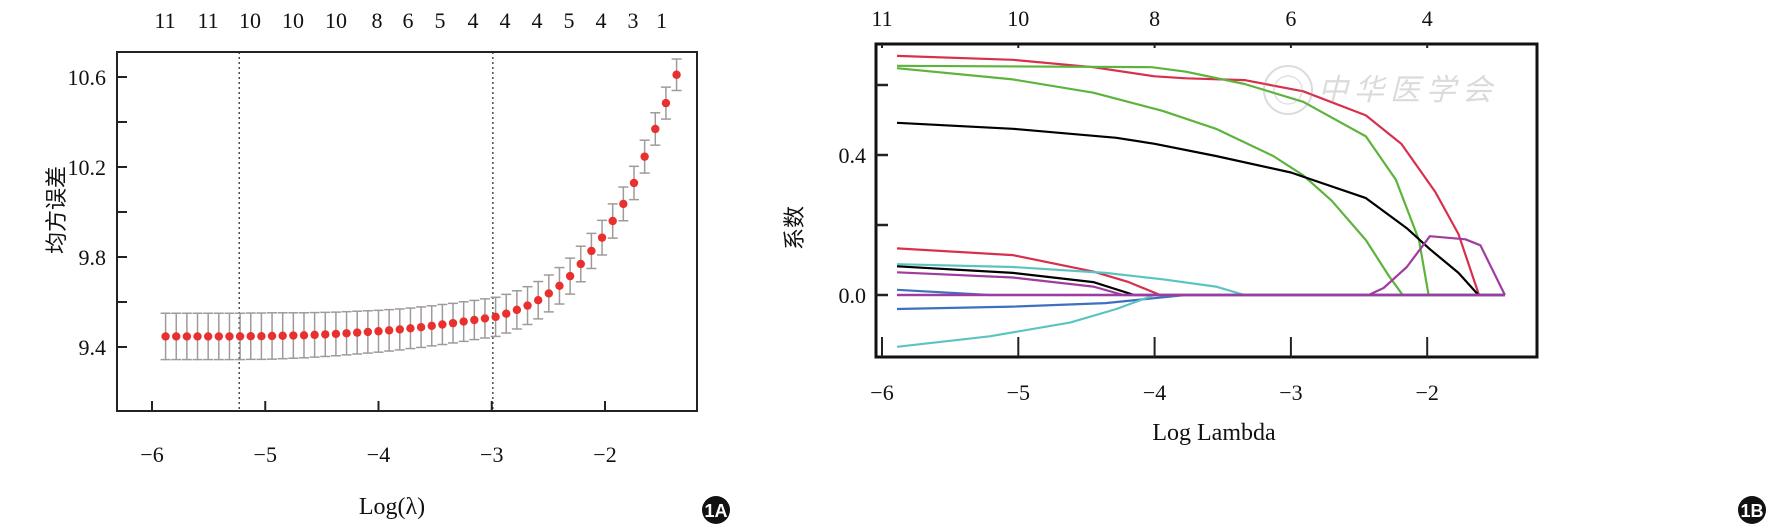 This screenshot has width=1772, height=532. I want to click on y-tick-label: 0.0, so click(853, 295).